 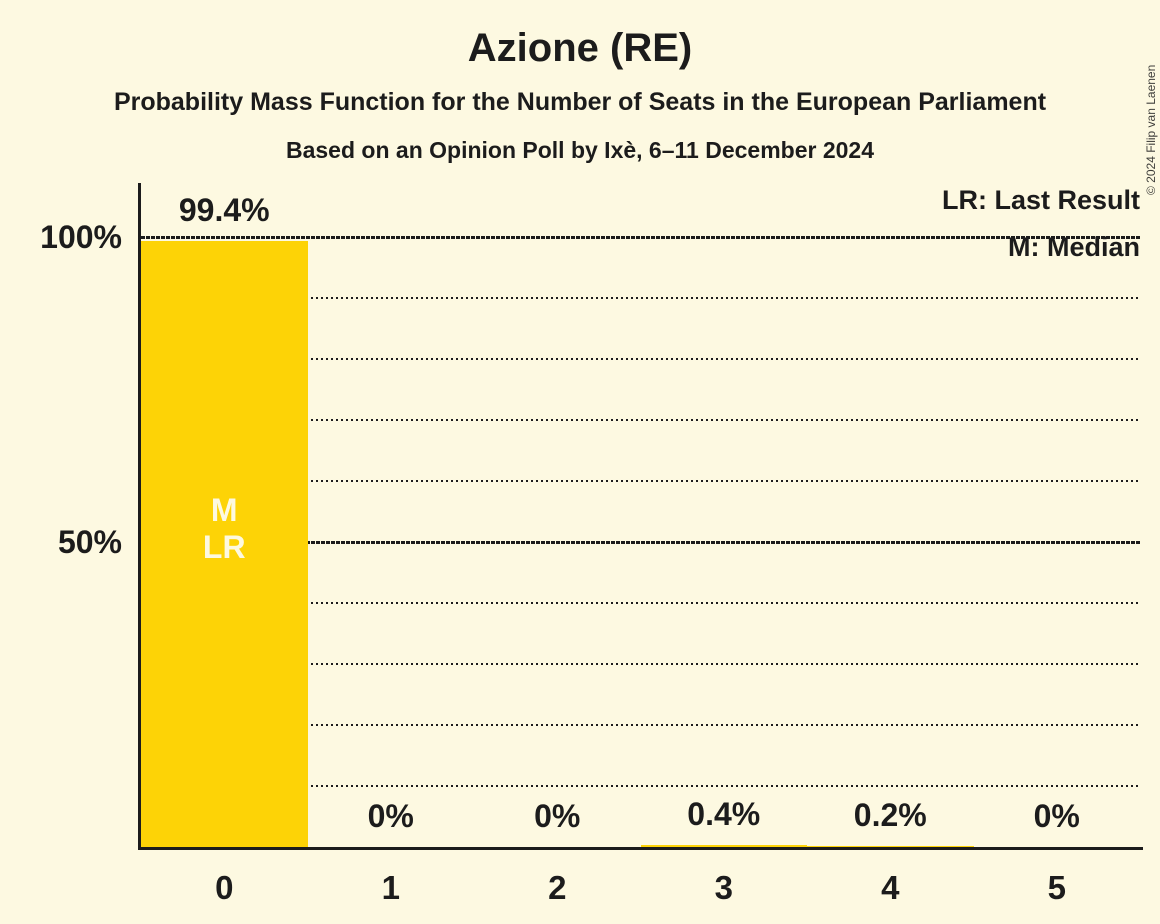 I want to click on gridline-10pct, so click(x=640, y=786).